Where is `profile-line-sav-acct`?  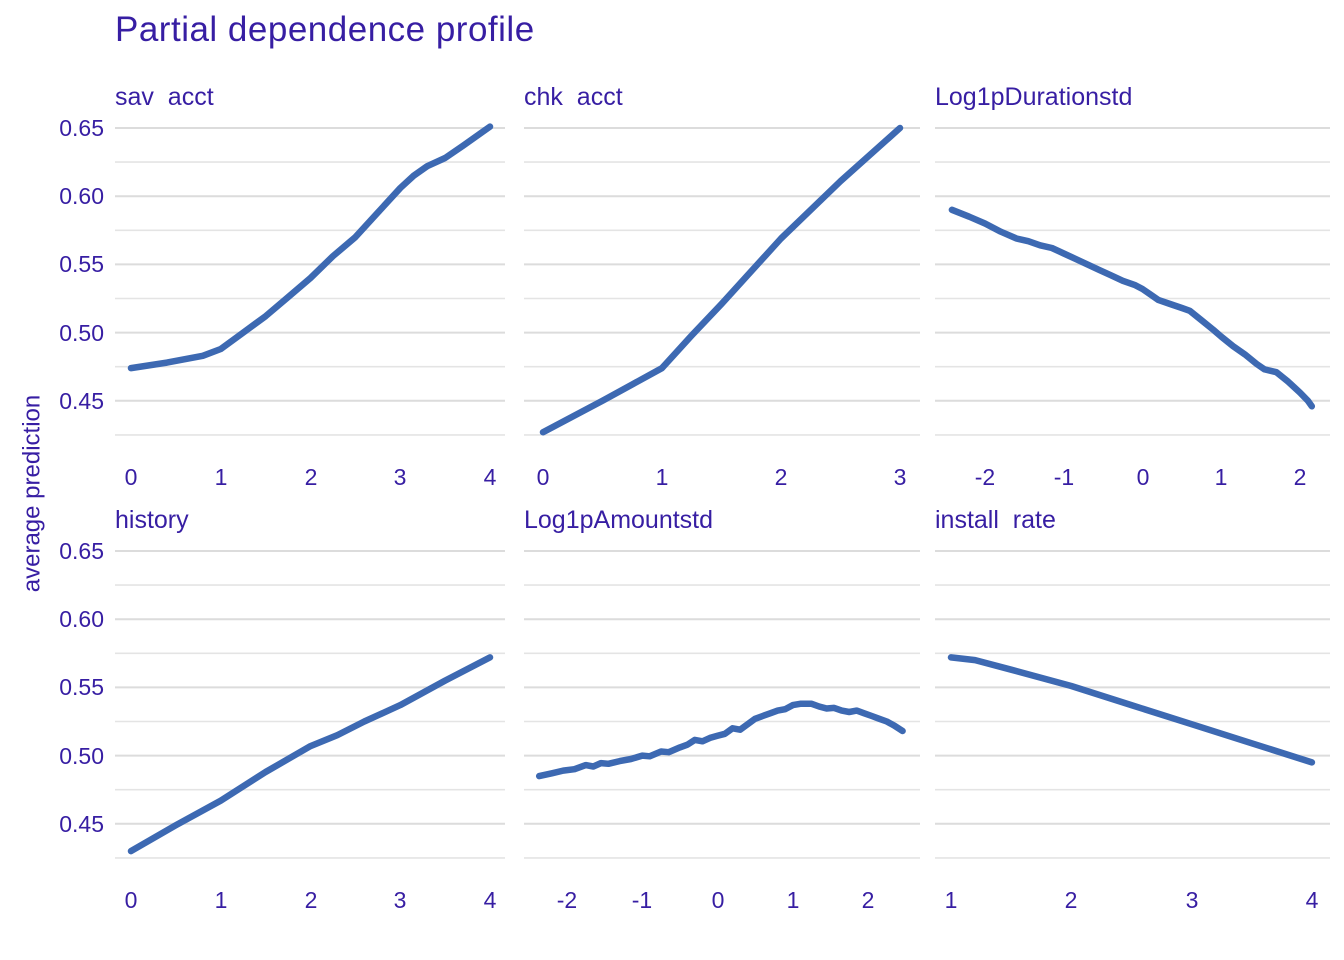
profile-line-sav-acct is located at coordinates (310, 247).